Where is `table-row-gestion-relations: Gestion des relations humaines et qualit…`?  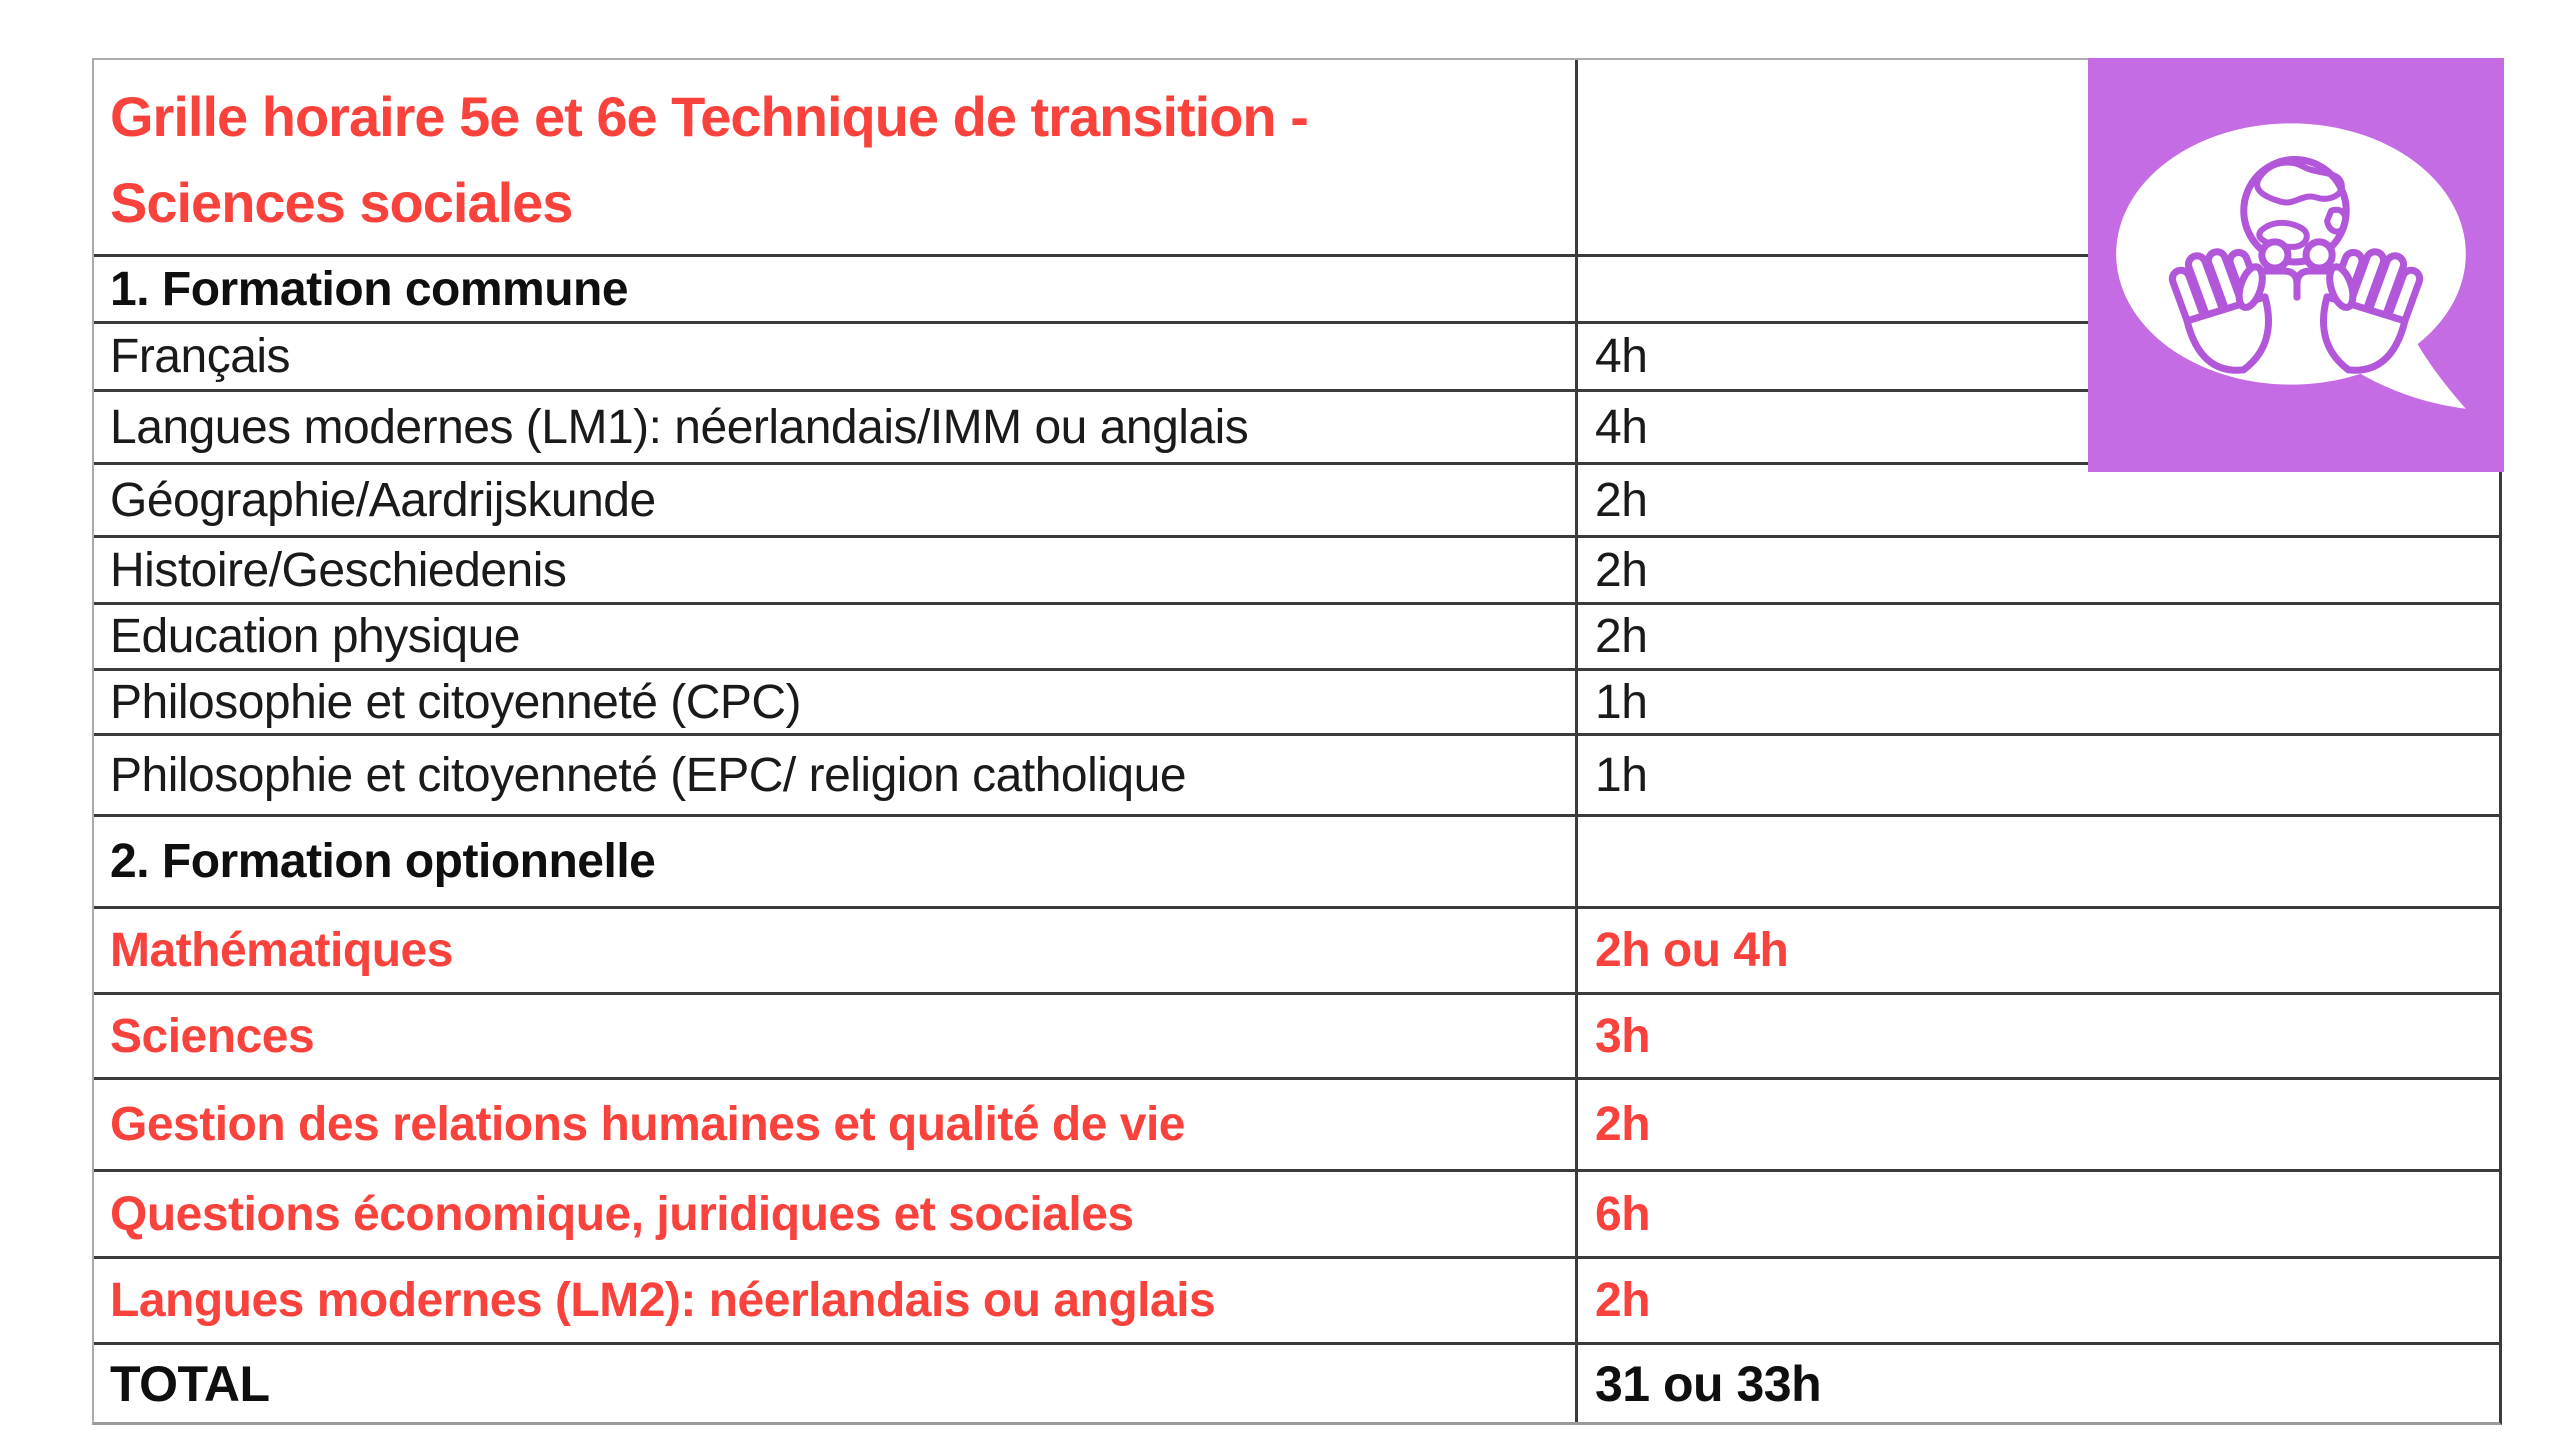 table-row-gestion-relations: Gestion des relations humaines et qualit… is located at coordinates (1296, 1123).